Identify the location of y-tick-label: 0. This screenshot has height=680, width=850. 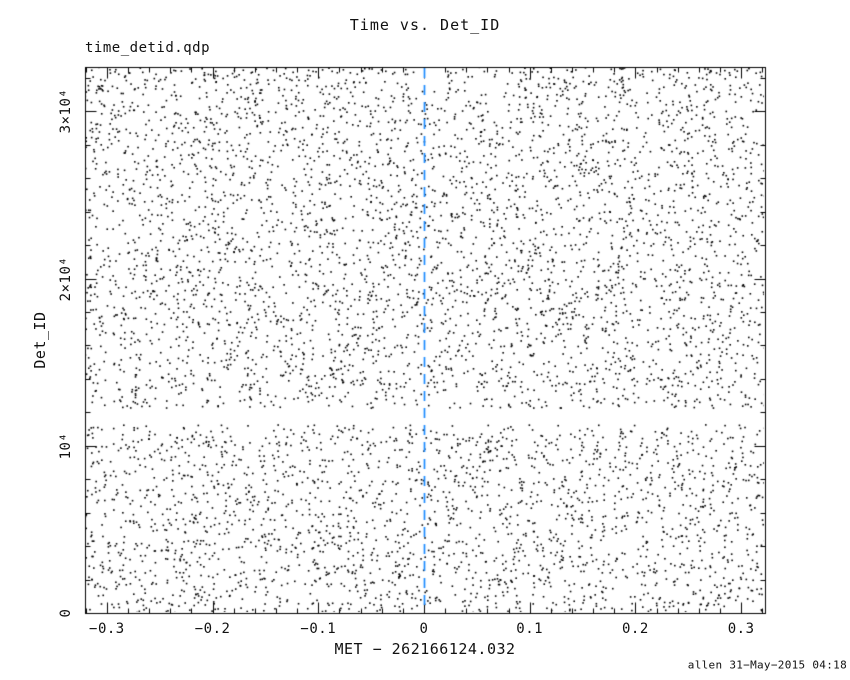
(66, 613).